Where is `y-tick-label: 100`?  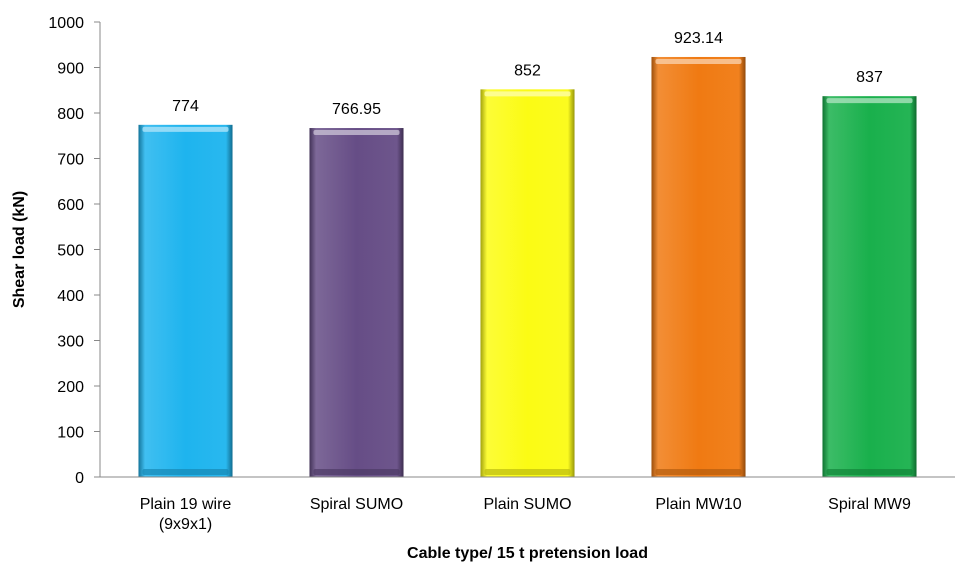
y-tick-label: 100 is located at coordinates (70, 433).